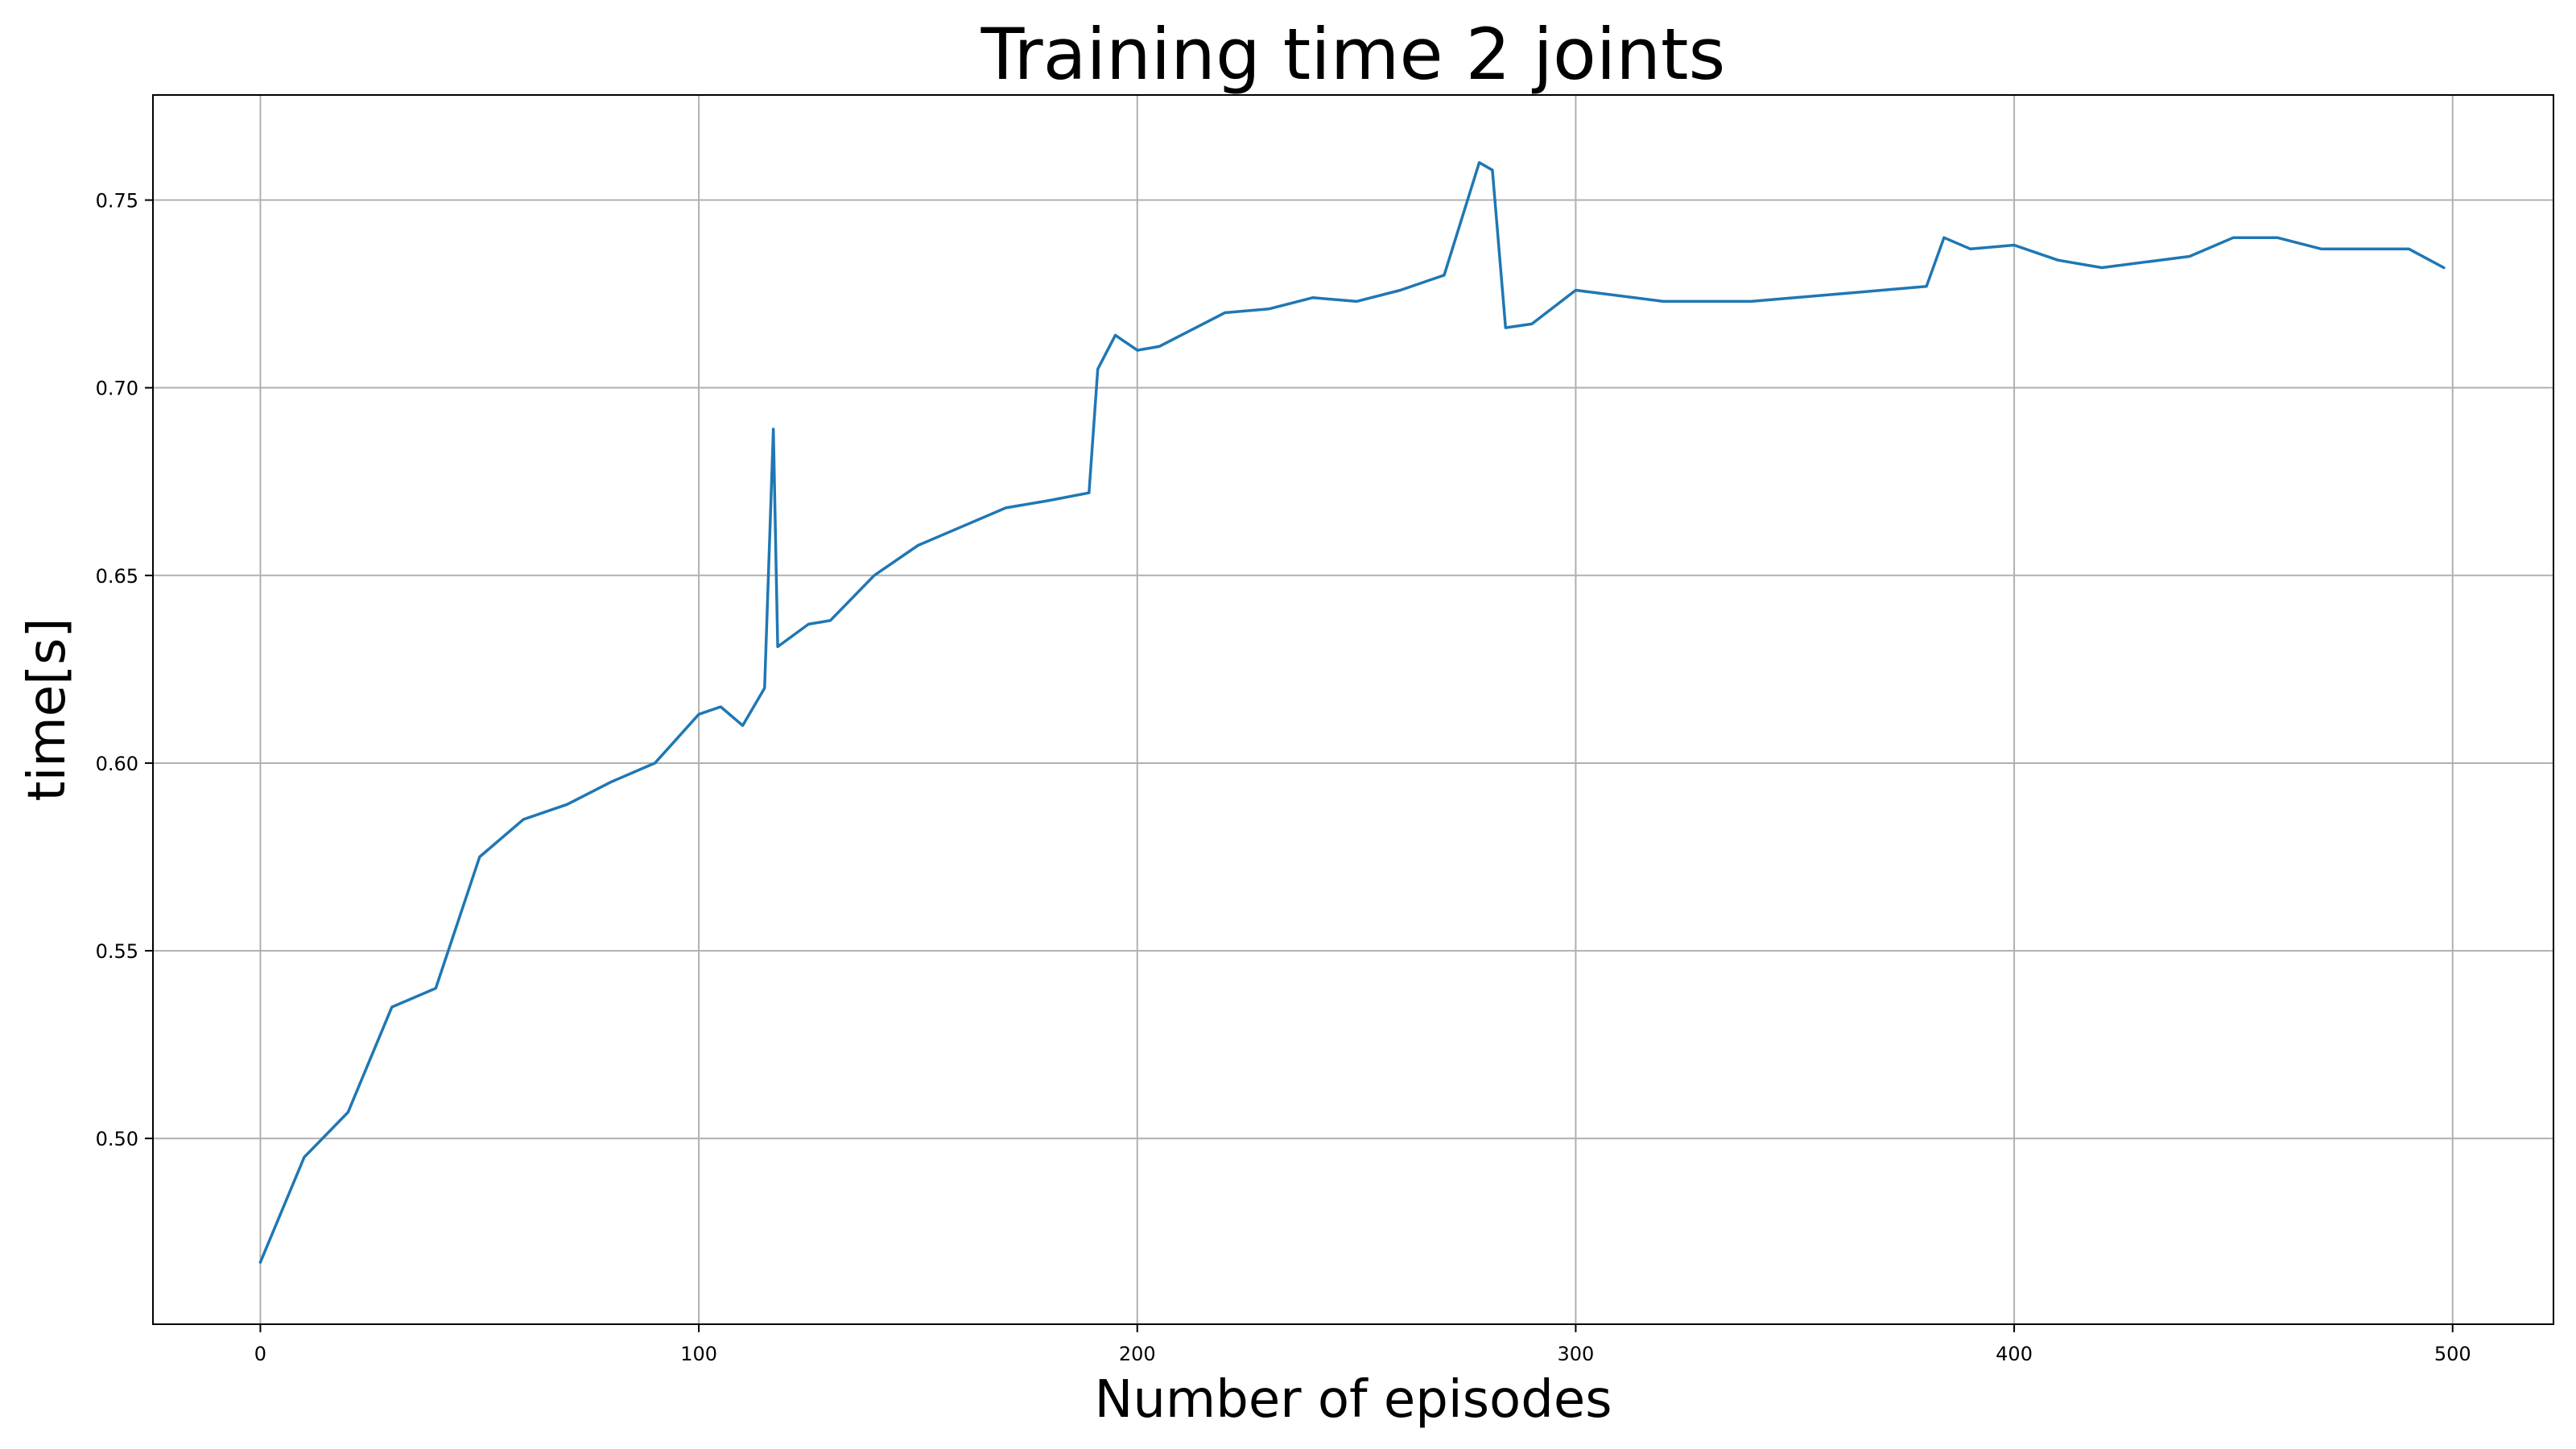 The height and width of the screenshot is (1449, 2576). What do you see at coordinates (2452, 1354) in the screenshot?
I see `x-tick-label: 500` at bounding box center [2452, 1354].